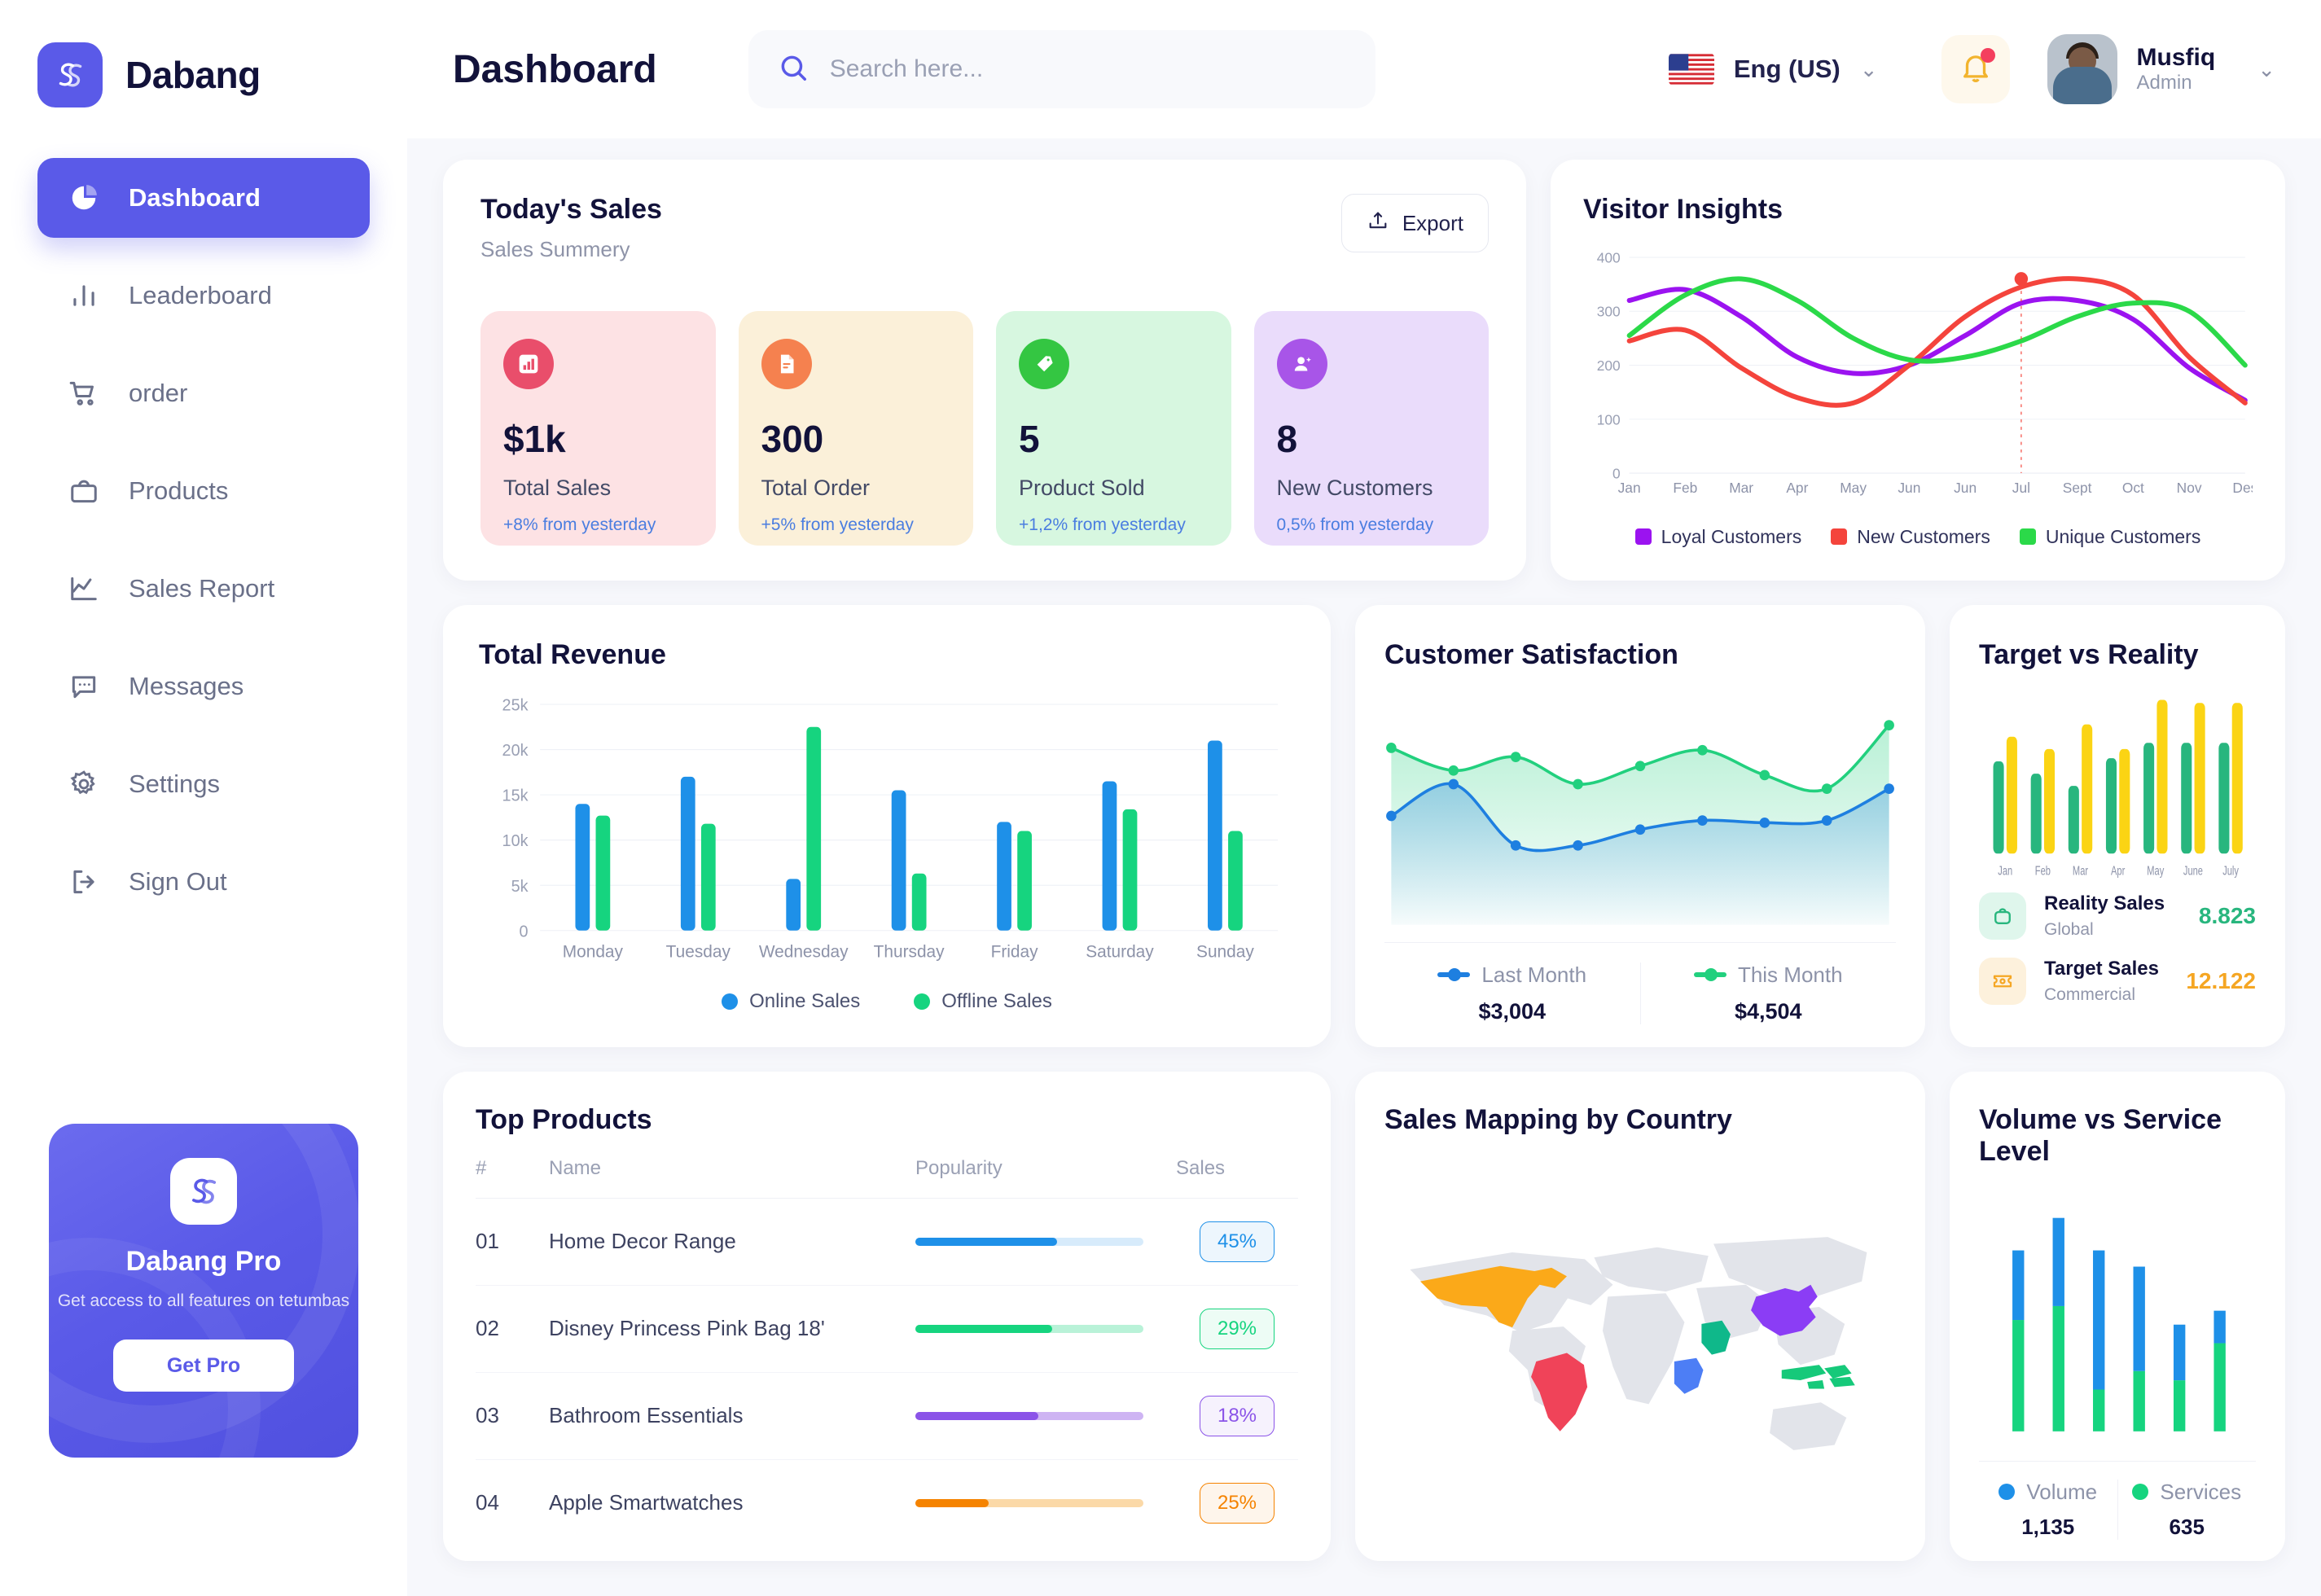 The height and width of the screenshot is (1596, 2321). Describe the element at coordinates (2176, 57) in the screenshot. I see `user-name: Musfiq` at that location.